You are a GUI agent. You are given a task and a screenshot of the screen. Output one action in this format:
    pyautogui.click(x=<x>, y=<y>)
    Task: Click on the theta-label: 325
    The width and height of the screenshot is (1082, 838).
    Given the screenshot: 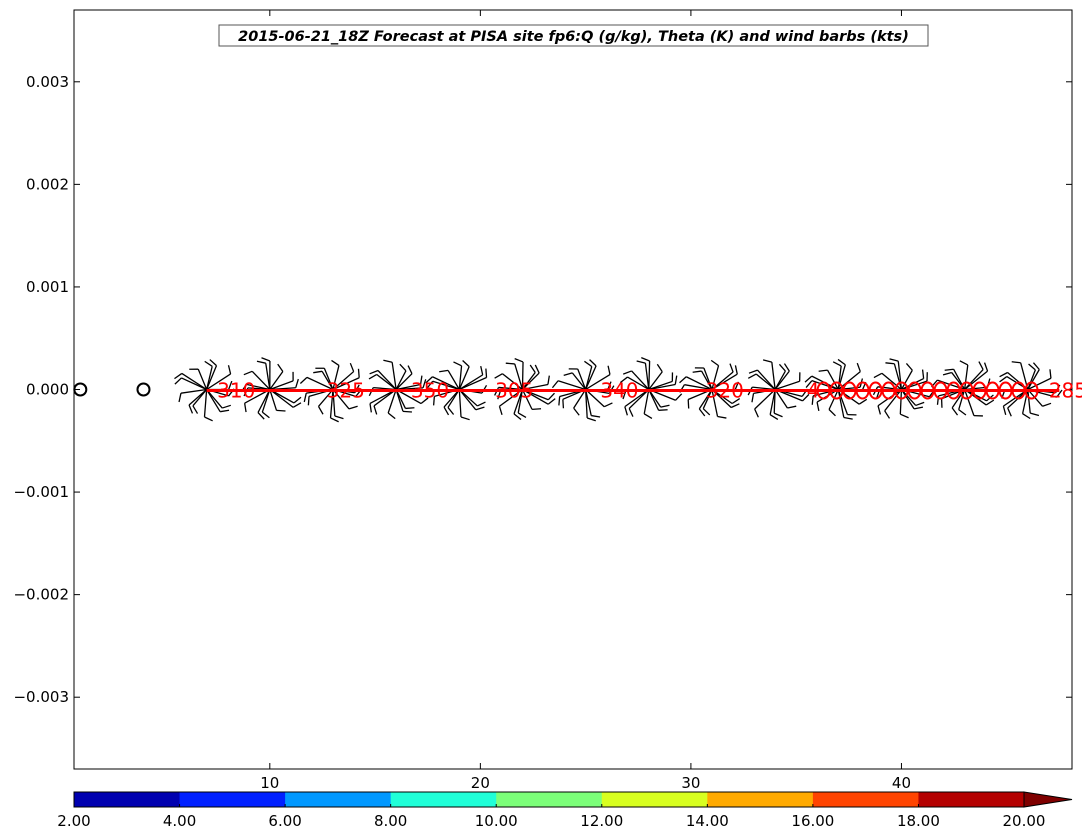 What is the action you would take?
    pyautogui.click(x=346, y=391)
    